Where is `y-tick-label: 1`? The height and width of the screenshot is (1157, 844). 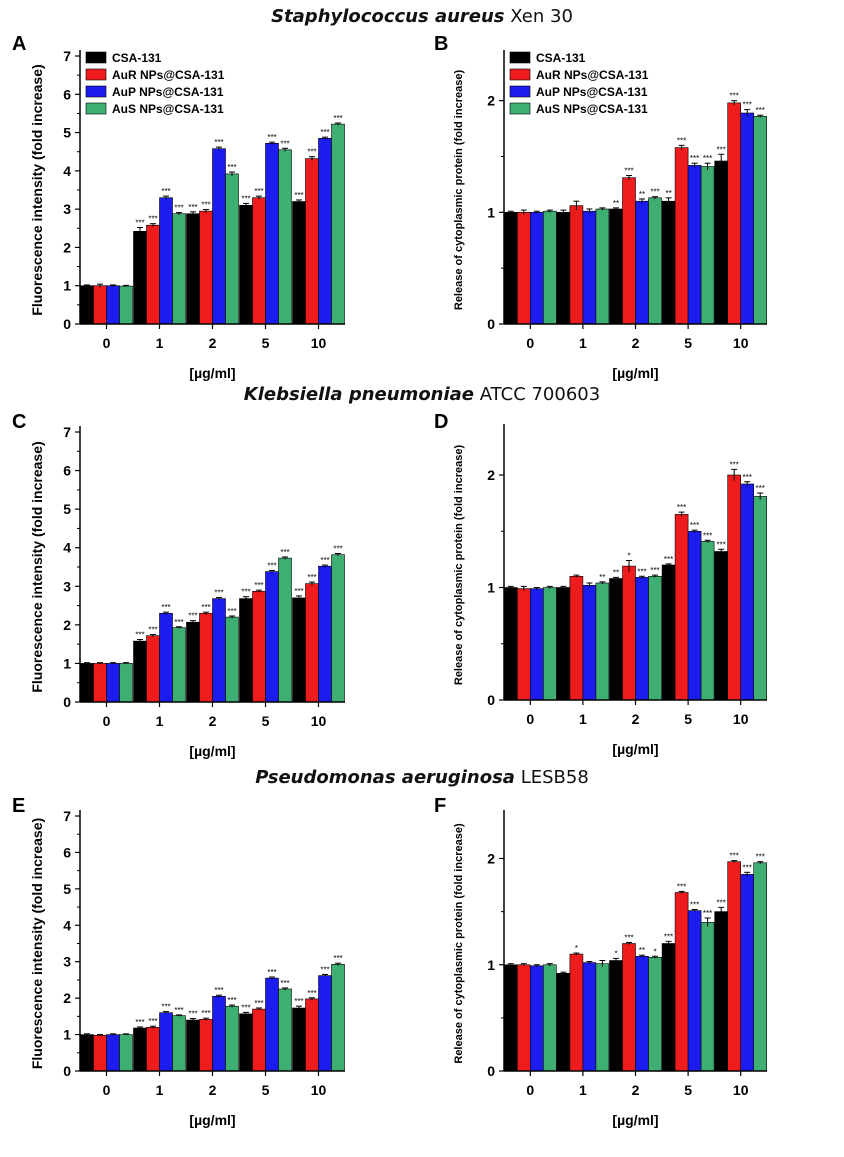
y-tick-label: 1 is located at coordinates (67, 663).